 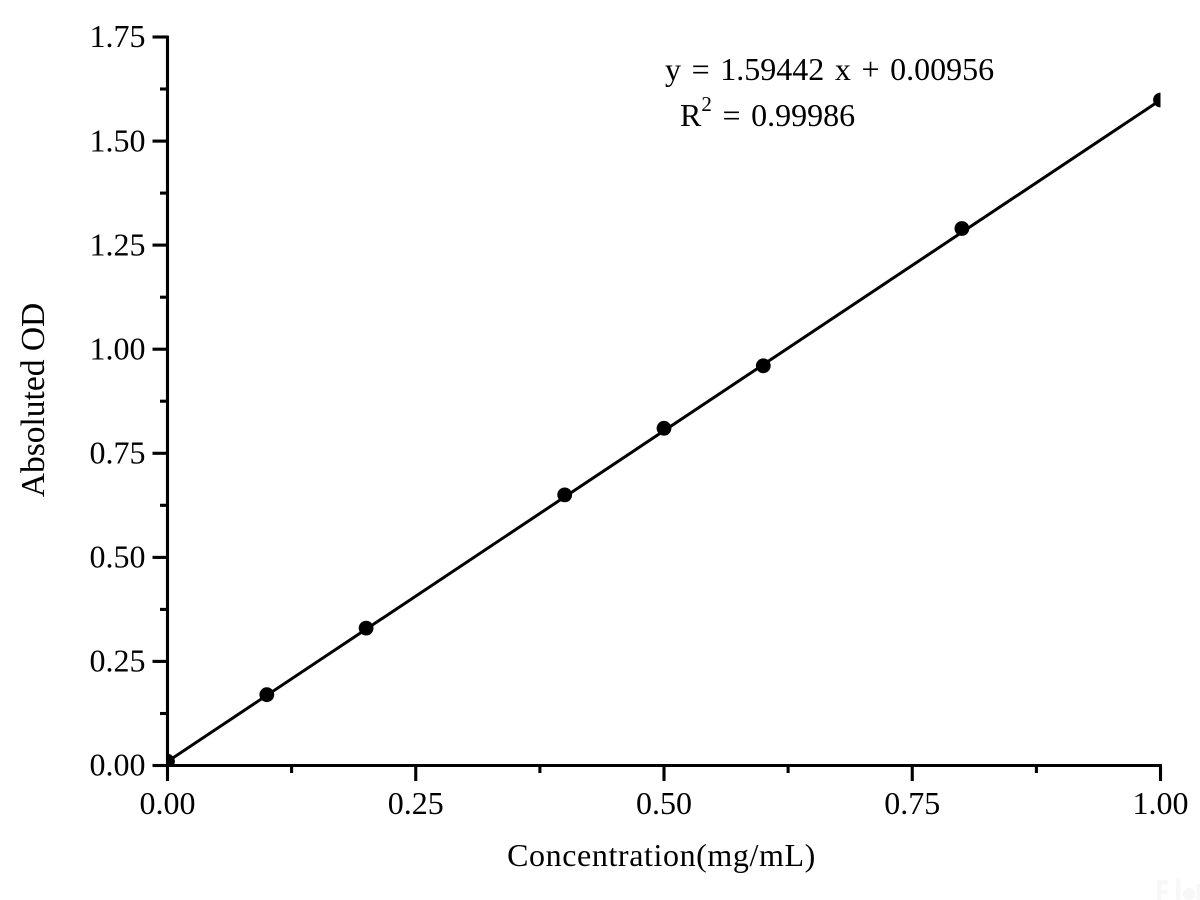 I want to click on svg-text: Concentration(mg/mL), so click(x=661, y=855).